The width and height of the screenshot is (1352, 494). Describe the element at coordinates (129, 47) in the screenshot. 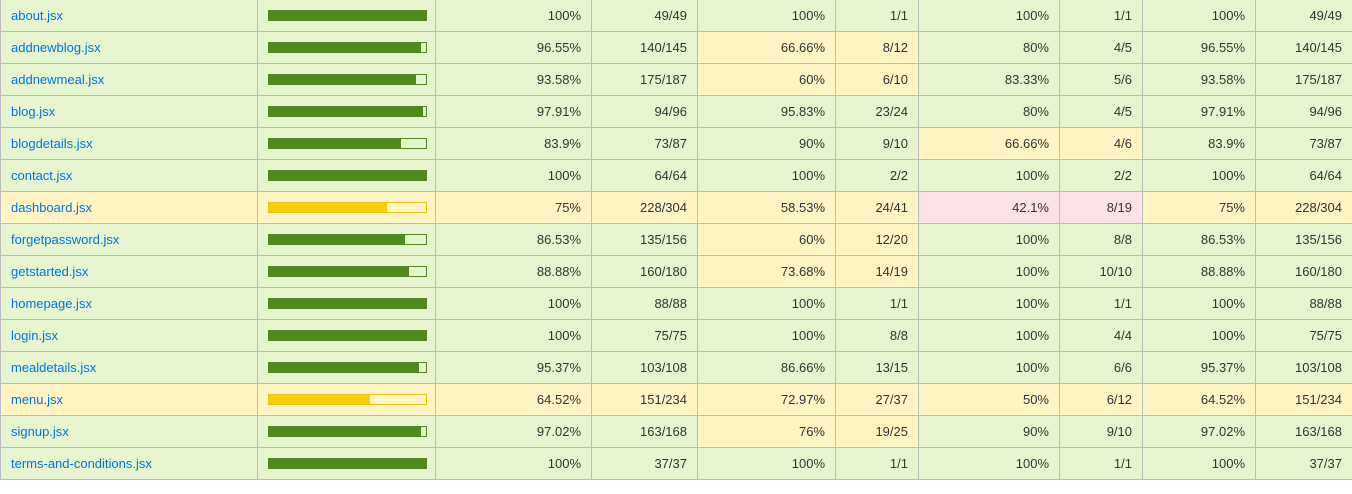

I see `file-cell: addnewblog.jsx` at that location.